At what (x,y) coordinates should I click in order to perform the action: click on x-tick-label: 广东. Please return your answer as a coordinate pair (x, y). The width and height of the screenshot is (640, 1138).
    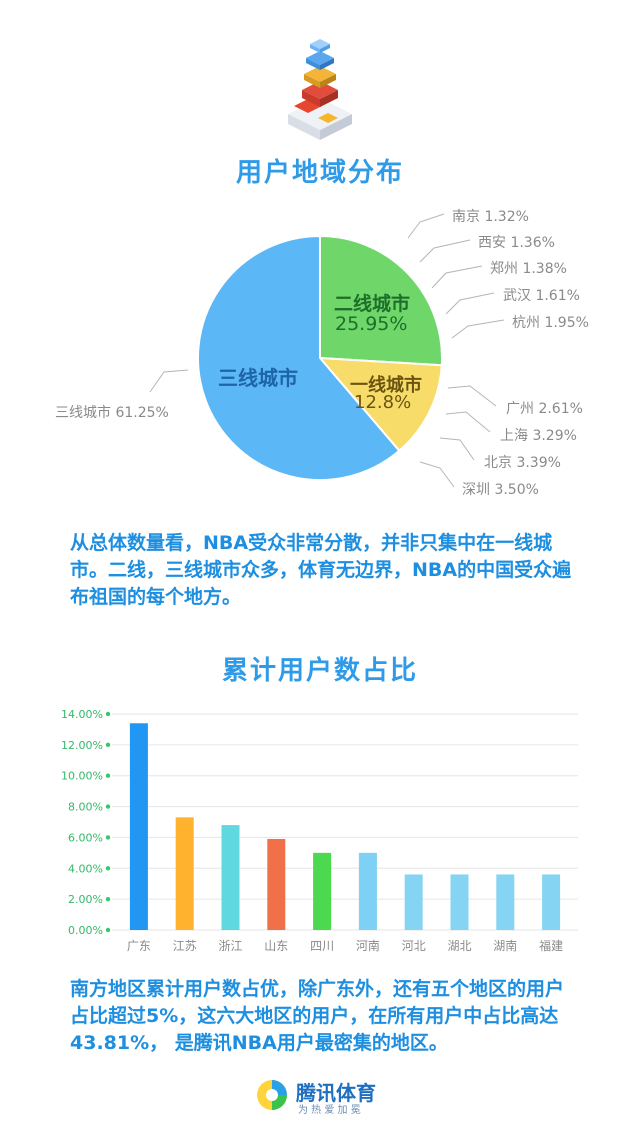
    Looking at the image, I should click on (139, 946).